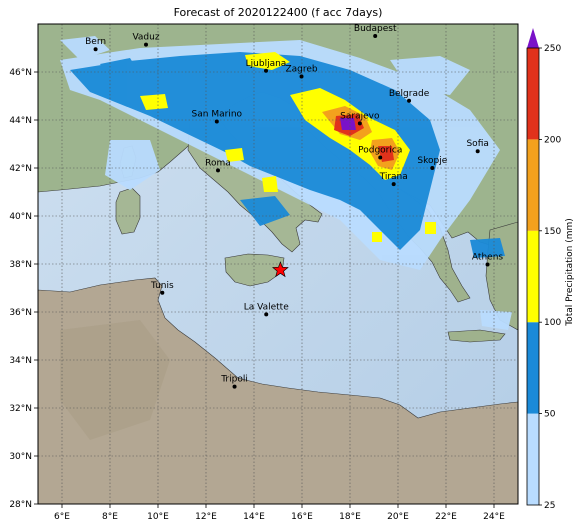  I want to click on city-label: Ljubljana, so click(266, 64).